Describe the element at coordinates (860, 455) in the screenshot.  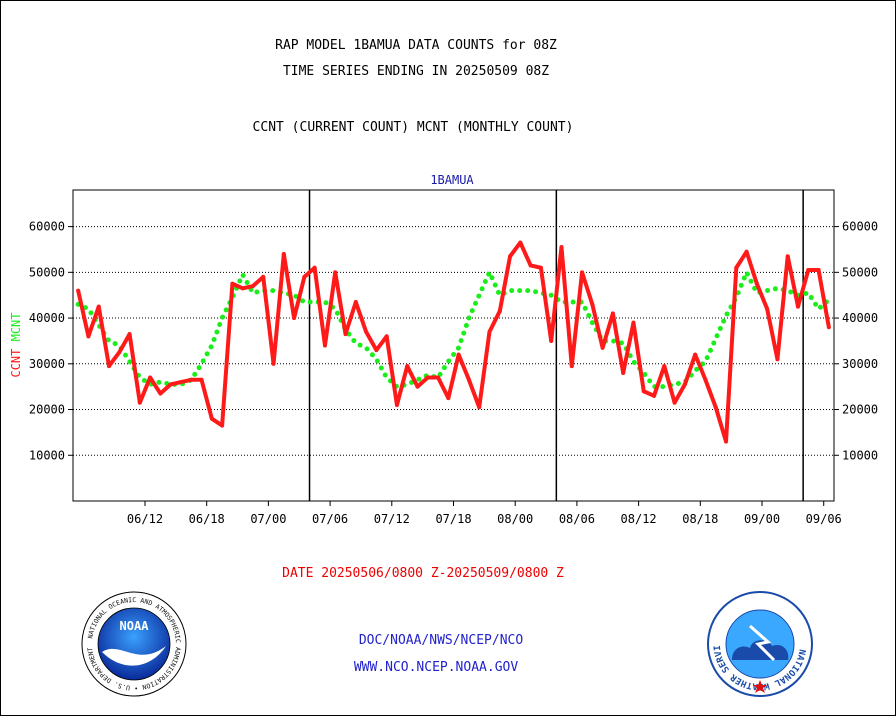
I see `y-tick-label-right: 10000` at that location.